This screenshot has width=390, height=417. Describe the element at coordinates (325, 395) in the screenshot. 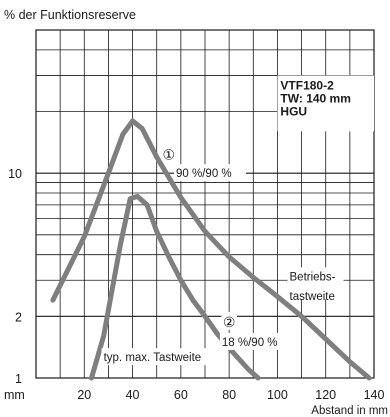

I see `x-tick-label: 120` at that location.